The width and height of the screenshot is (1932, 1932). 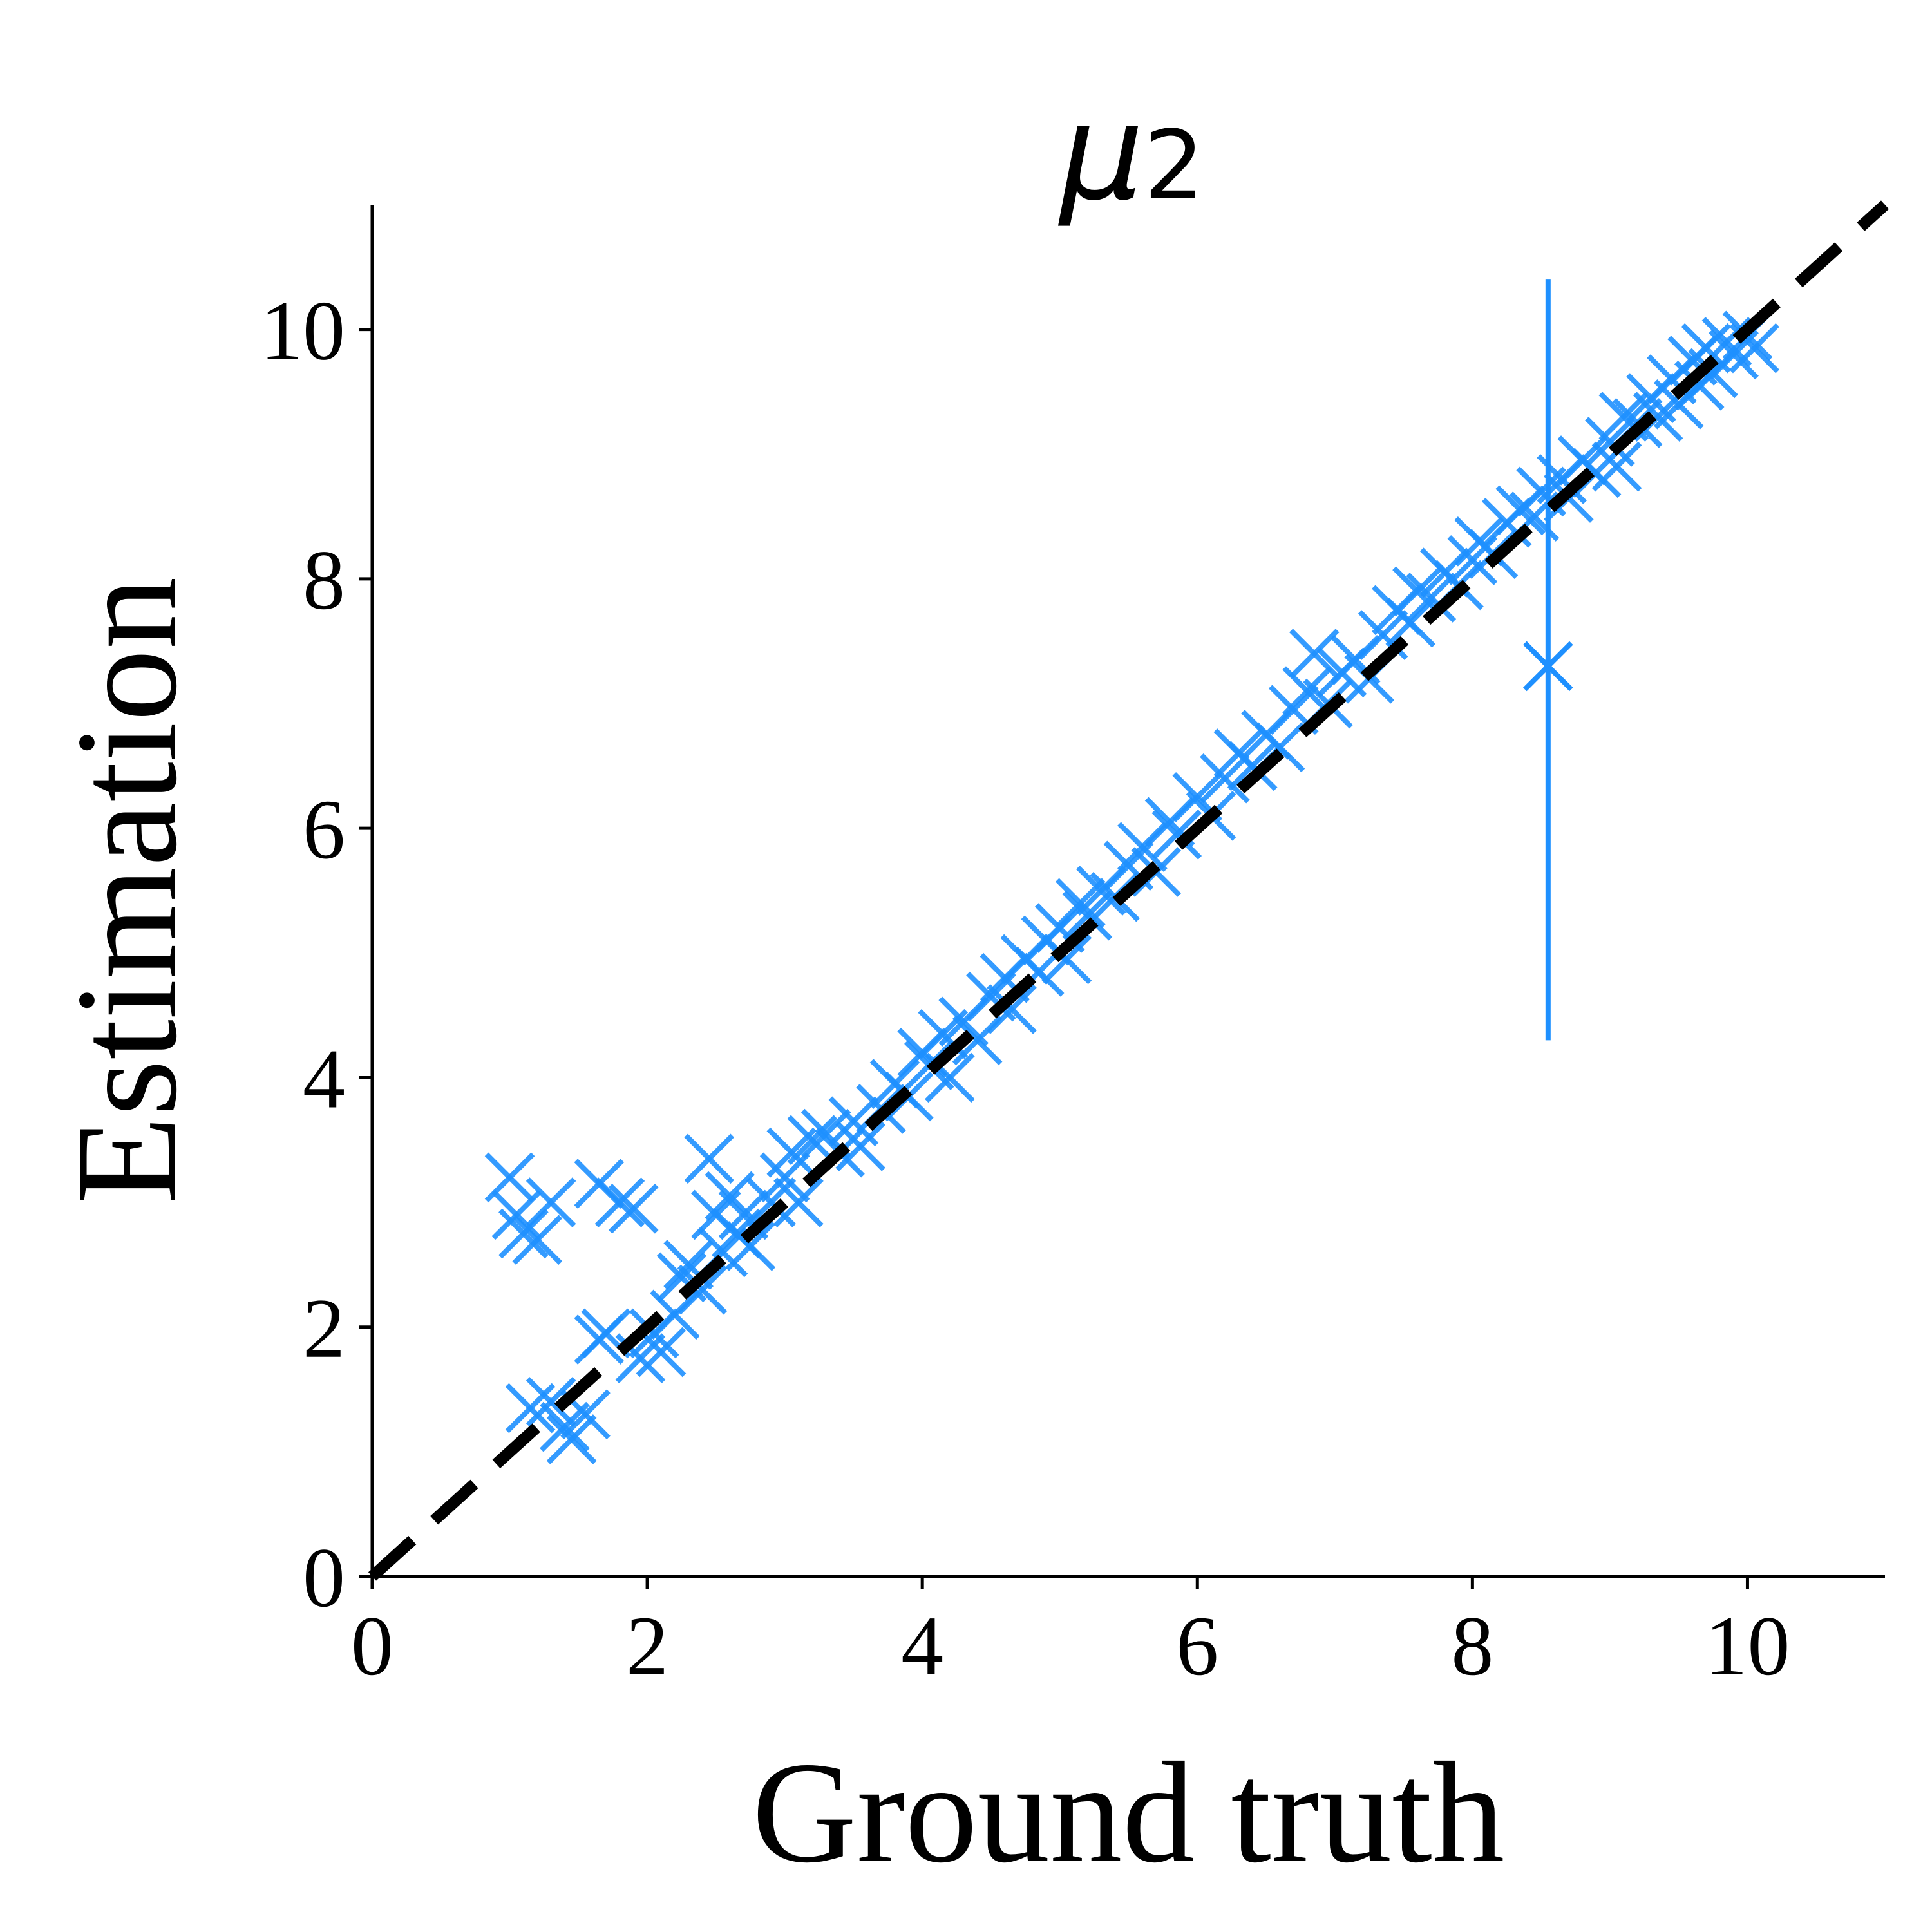 What do you see at coordinates (324, 580) in the screenshot?
I see `y-tick-label: 8` at bounding box center [324, 580].